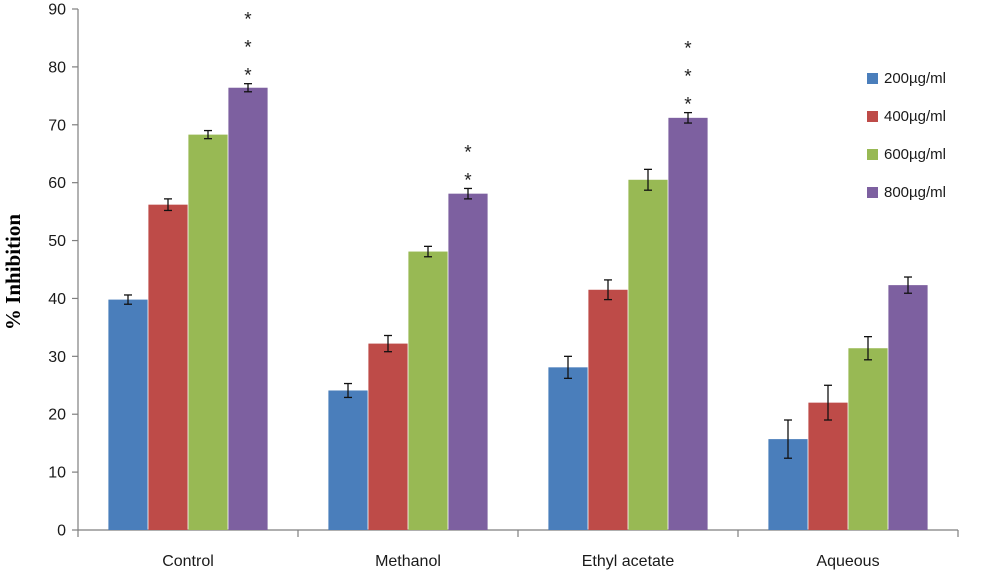 The width and height of the screenshot is (1000, 575). I want to click on y-tick-label: 30, so click(57, 357).